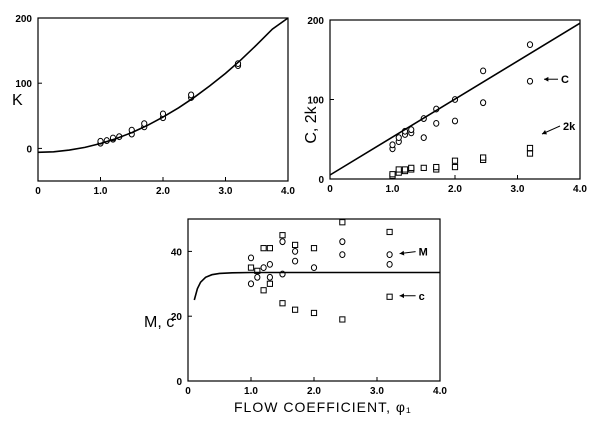 This screenshot has width=599, height=425. I want to click on k-data-circle-point, so click(191, 95).